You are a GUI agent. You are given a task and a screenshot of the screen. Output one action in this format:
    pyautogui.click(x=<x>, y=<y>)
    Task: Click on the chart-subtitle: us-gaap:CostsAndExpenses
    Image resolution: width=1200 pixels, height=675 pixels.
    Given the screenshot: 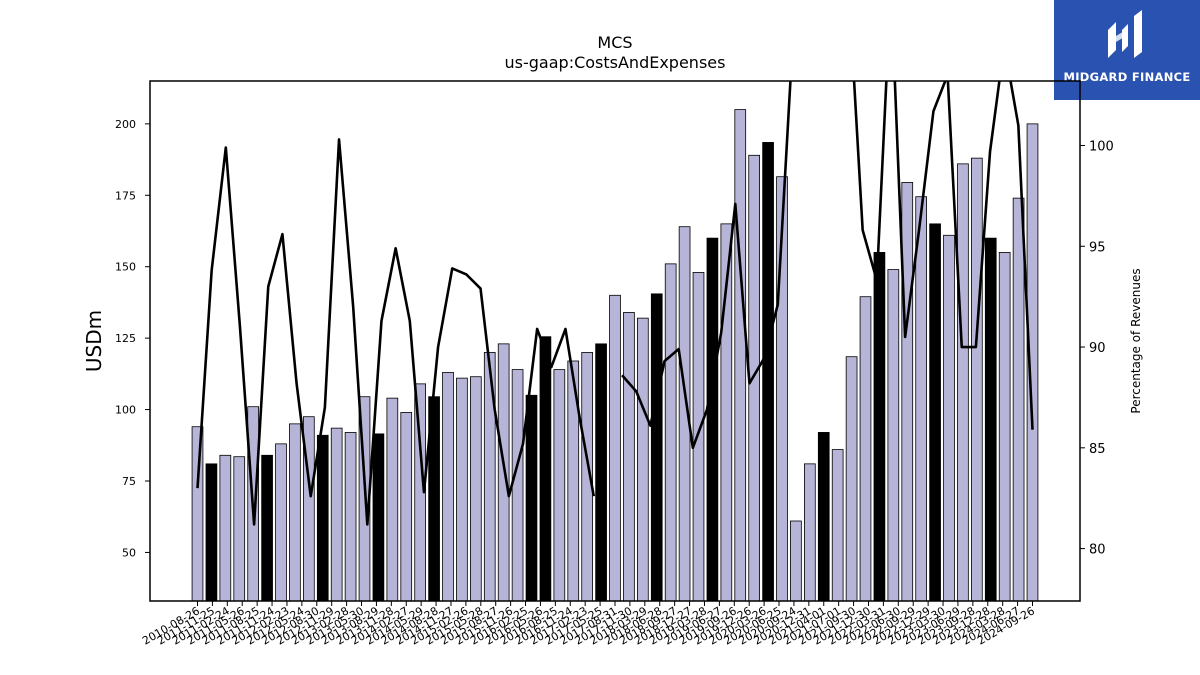 What is the action you would take?
    pyautogui.click(x=615, y=62)
    